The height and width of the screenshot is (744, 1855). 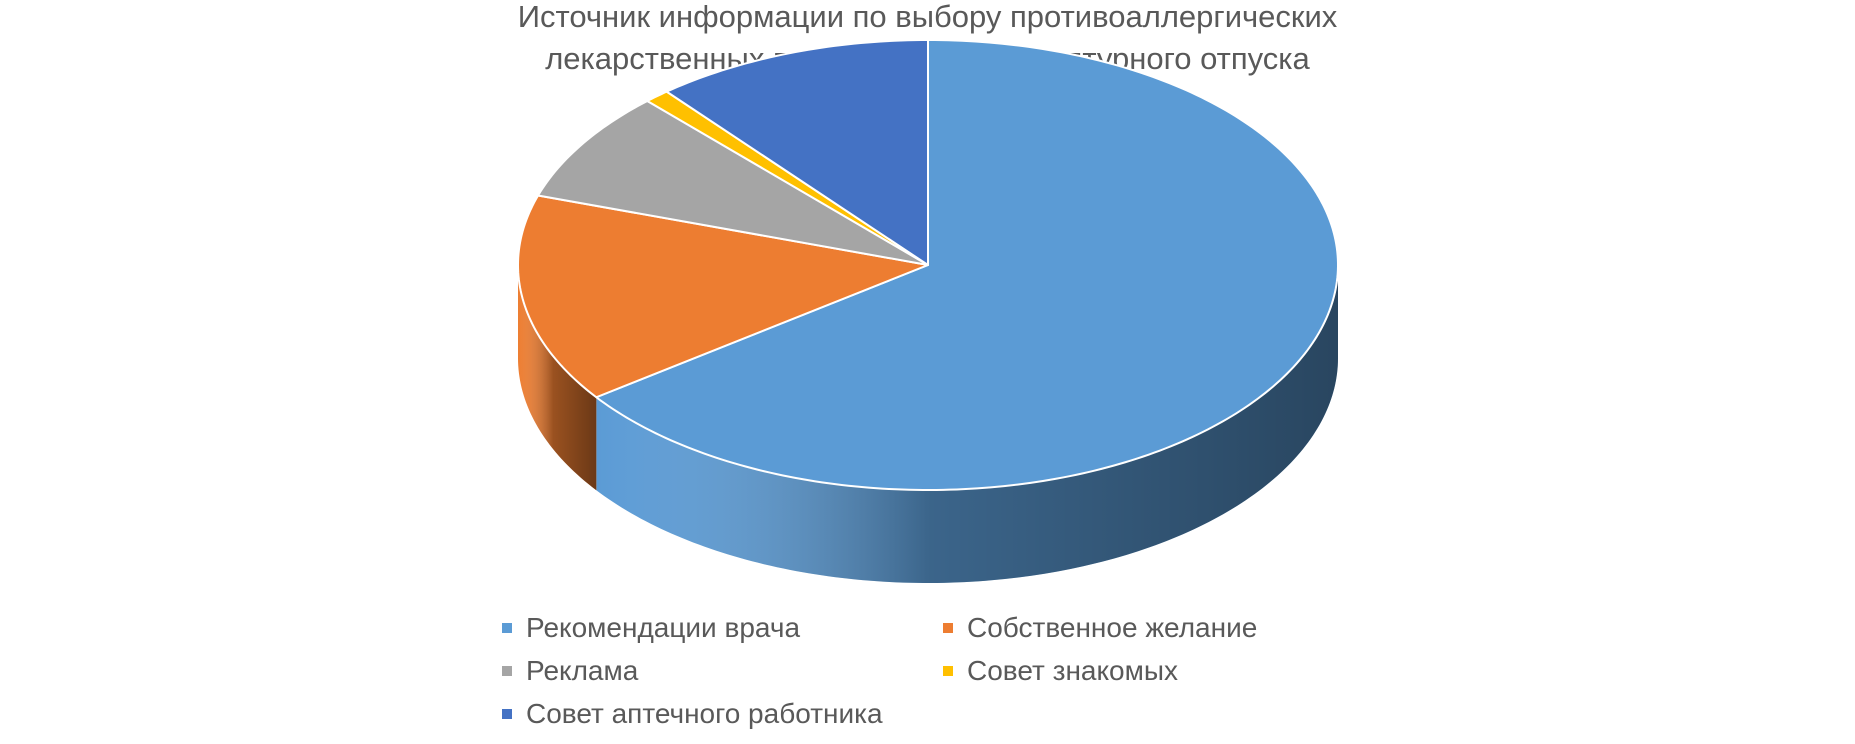 I want to click on legend-label: Собственное желание, so click(x=1112, y=627).